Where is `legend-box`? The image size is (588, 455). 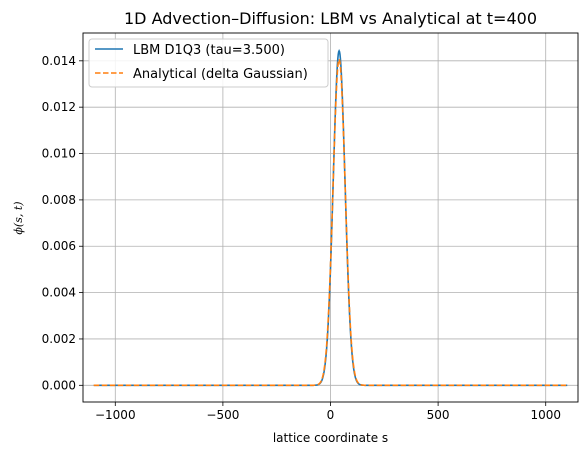
legend-box is located at coordinates (208, 63).